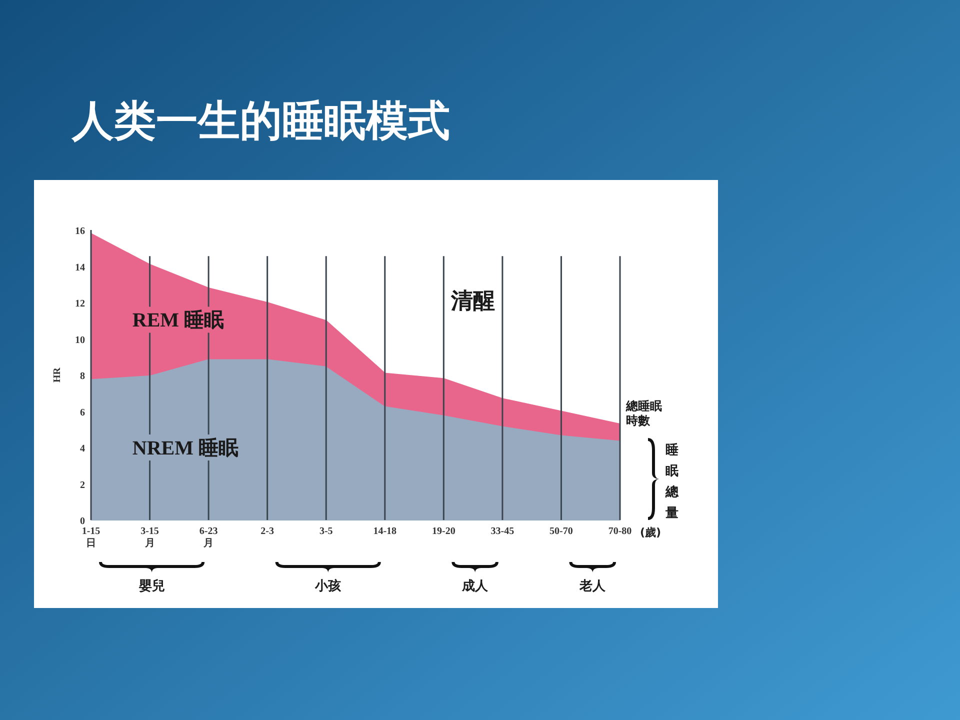 This screenshot has width=960, height=720. Describe the element at coordinates (475, 586) in the screenshot. I see `text: 成人` at that location.